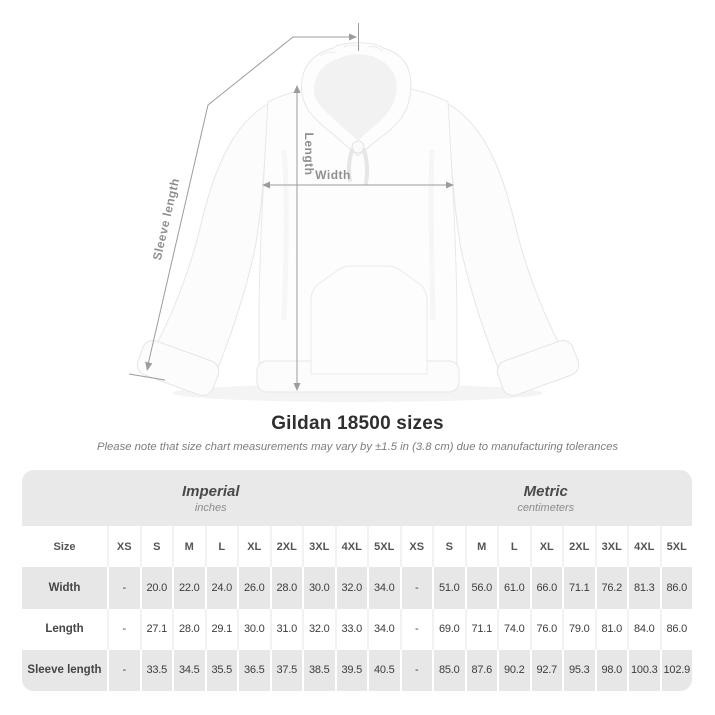  What do you see at coordinates (545, 547) in the screenshot?
I see `size-column-header-metric: XL` at bounding box center [545, 547].